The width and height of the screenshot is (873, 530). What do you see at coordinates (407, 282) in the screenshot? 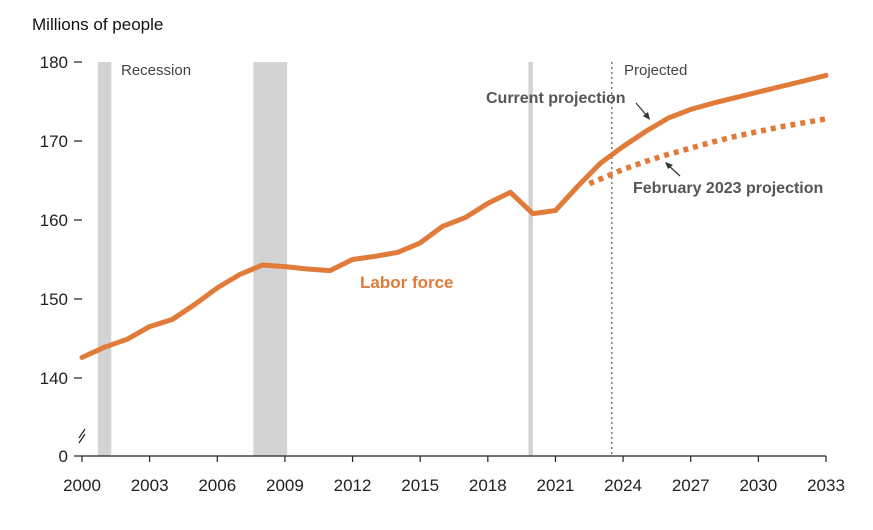
I see `labor-force-label: Labor force` at bounding box center [407, 282].